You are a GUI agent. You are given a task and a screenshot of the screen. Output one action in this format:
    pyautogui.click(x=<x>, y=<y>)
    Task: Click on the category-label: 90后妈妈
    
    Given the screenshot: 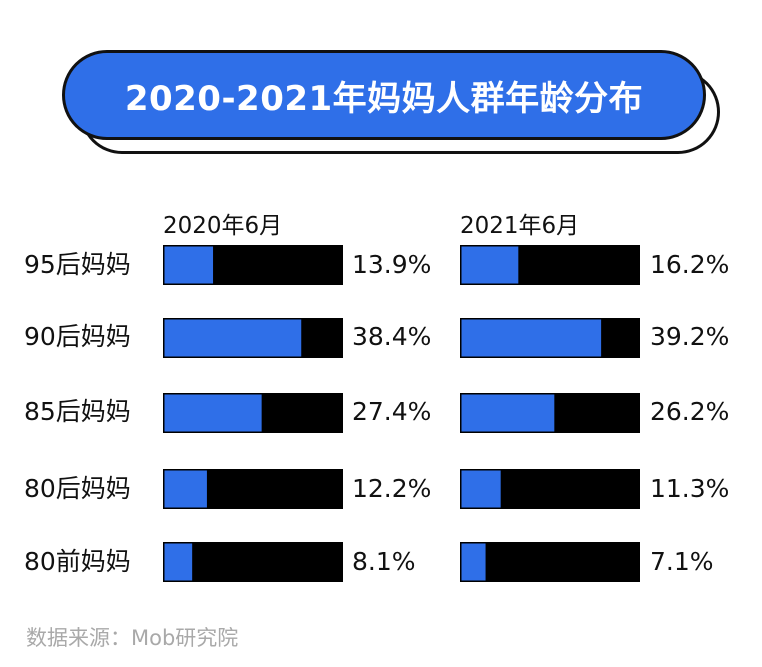 What is the action you would take?
    pyautogui.click(x=77, y=336)
    